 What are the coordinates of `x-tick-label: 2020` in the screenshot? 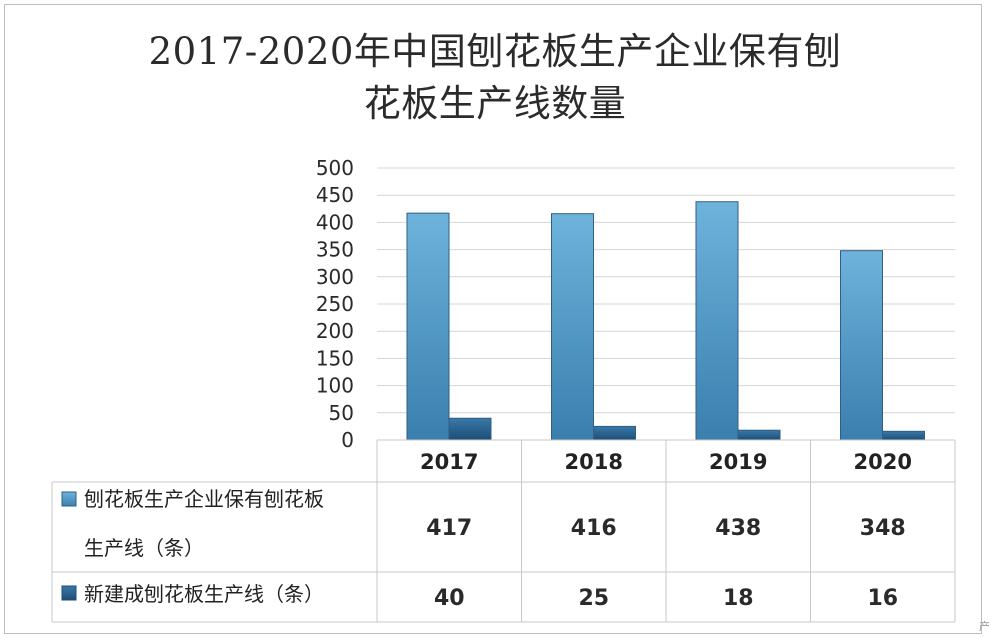 It's located at (883, 462).